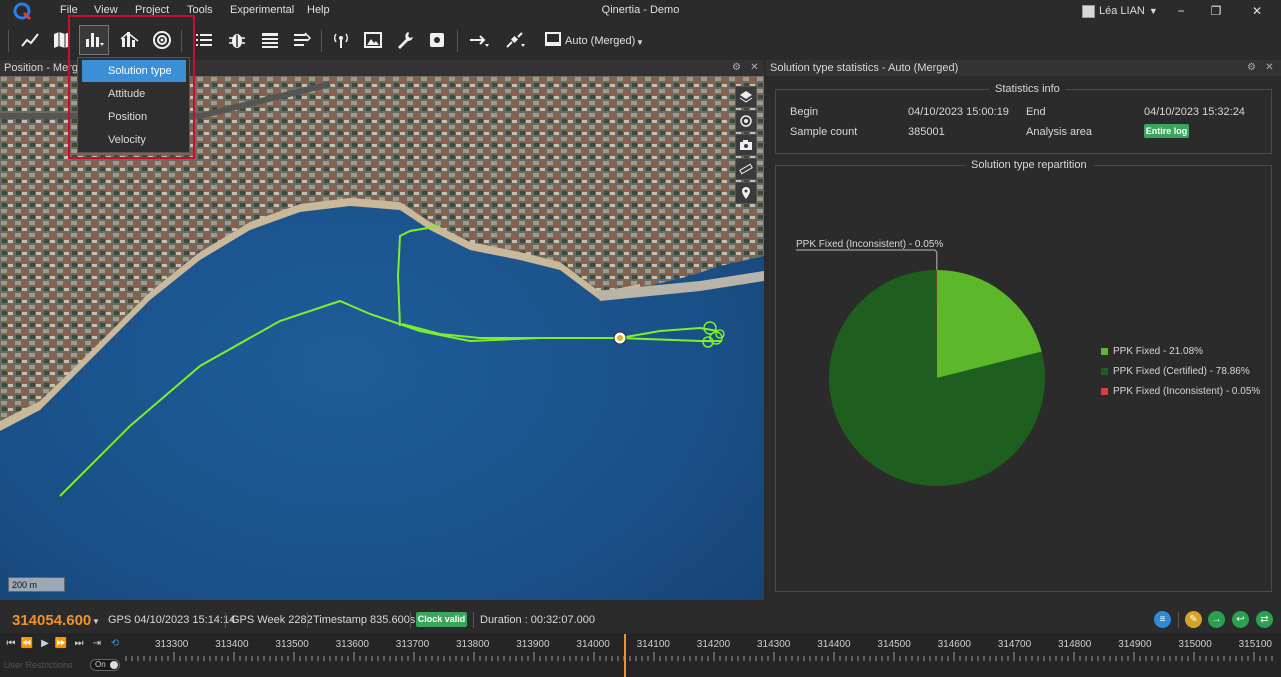 This screenshot has height=677, width=1281. I want to click on histogram-icon, so click(129, 39).